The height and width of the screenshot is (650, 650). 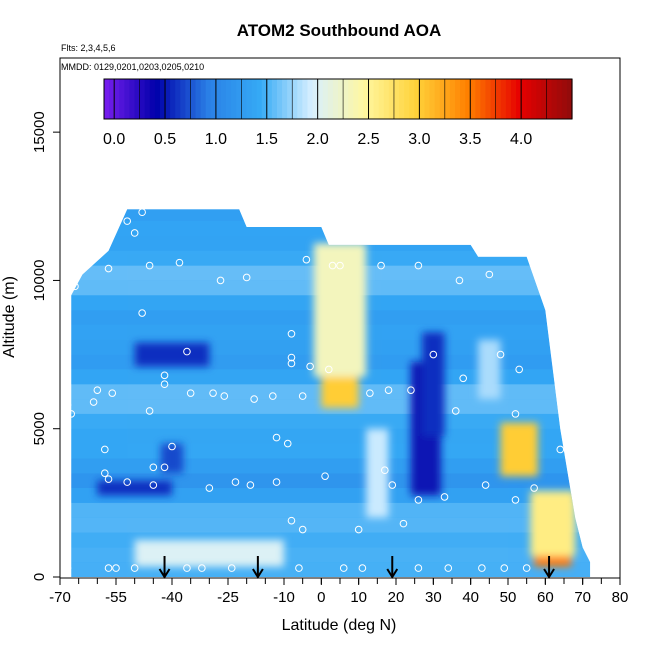 What do you see at coordinates (549, 573) in the screenshot?
I see `arrow-head` at bounding box center [549, 573].